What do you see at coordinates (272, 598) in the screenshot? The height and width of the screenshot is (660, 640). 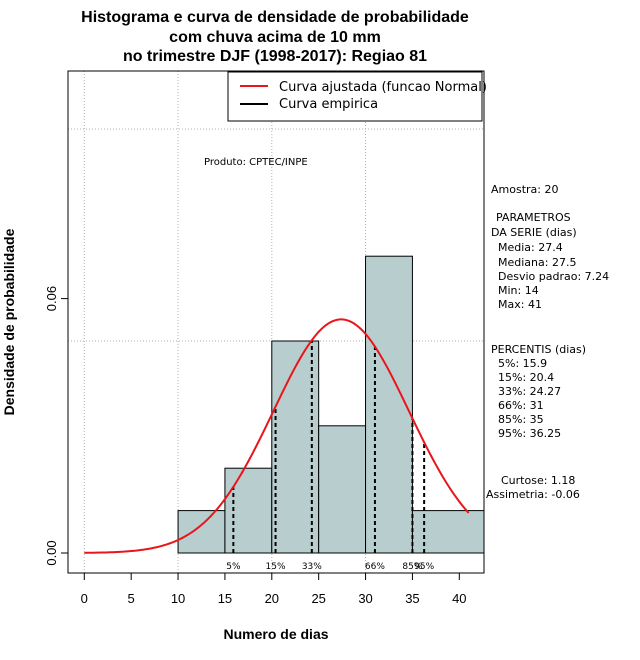 I see `x-tick-label-4: 20` at bounding box center [272, 598].